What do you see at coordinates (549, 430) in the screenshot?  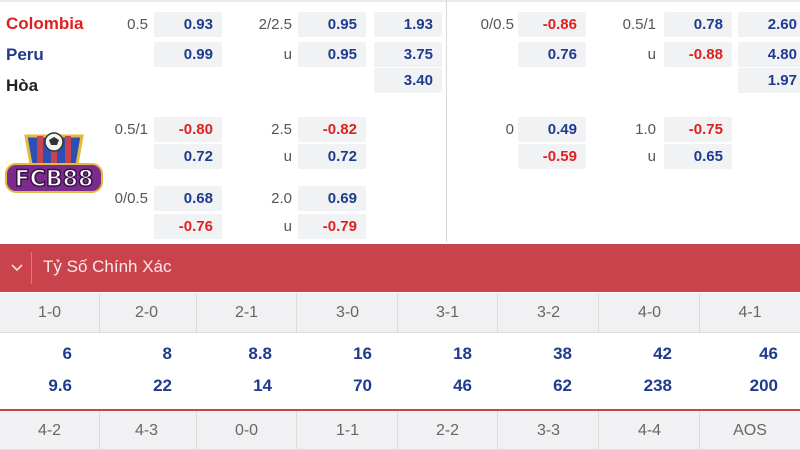 I see `score-label: 3-3` at bounding box center [549, 430].